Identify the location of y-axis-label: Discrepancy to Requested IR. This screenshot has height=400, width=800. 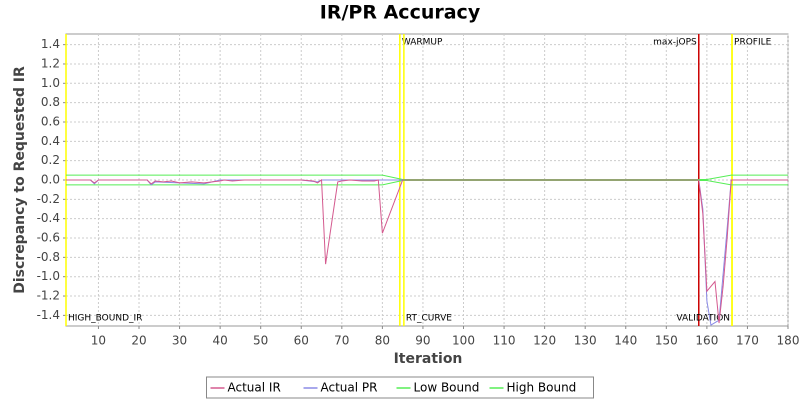
(20, 180).